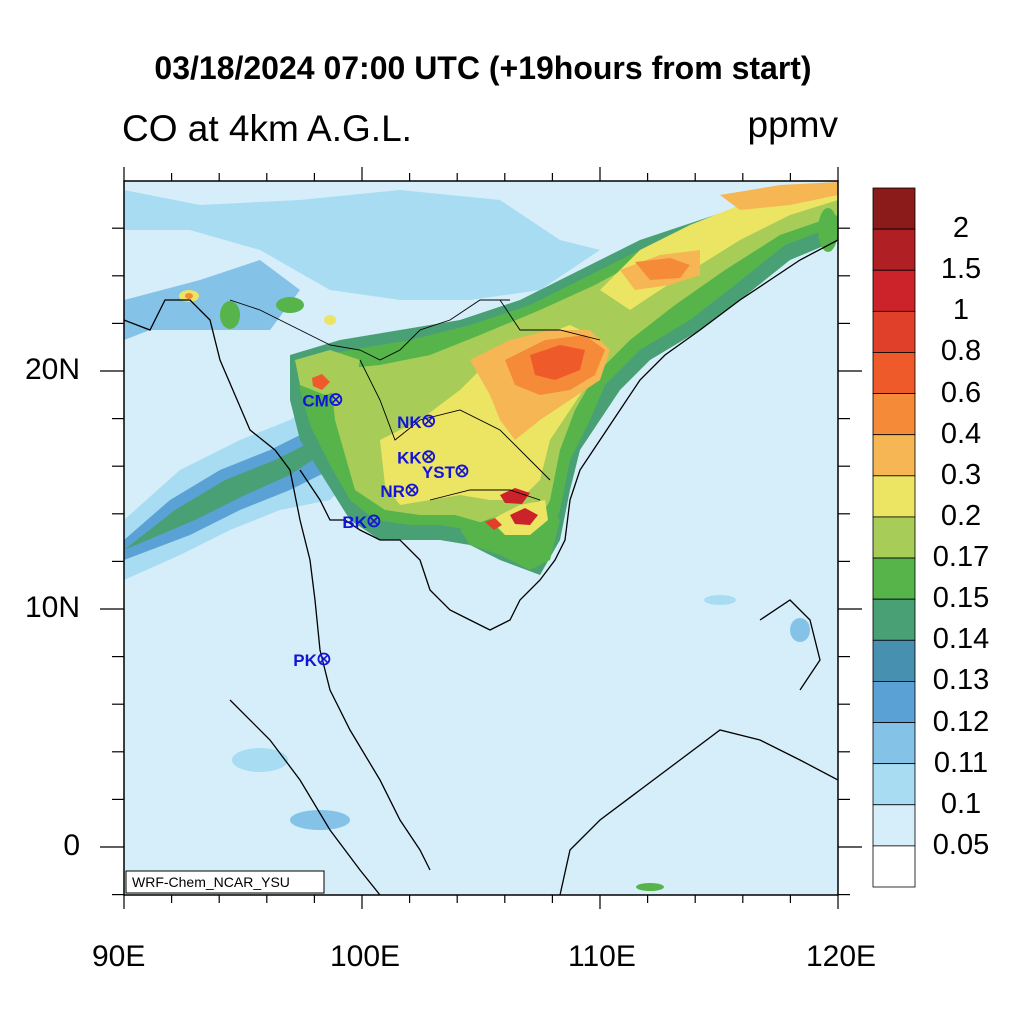 The width and height of the screenshot is (1024, 1024). What do you see at coordinates (828, 230) in the screenshot?
I see `blob-taiwan` at bounding box center [828, 230].